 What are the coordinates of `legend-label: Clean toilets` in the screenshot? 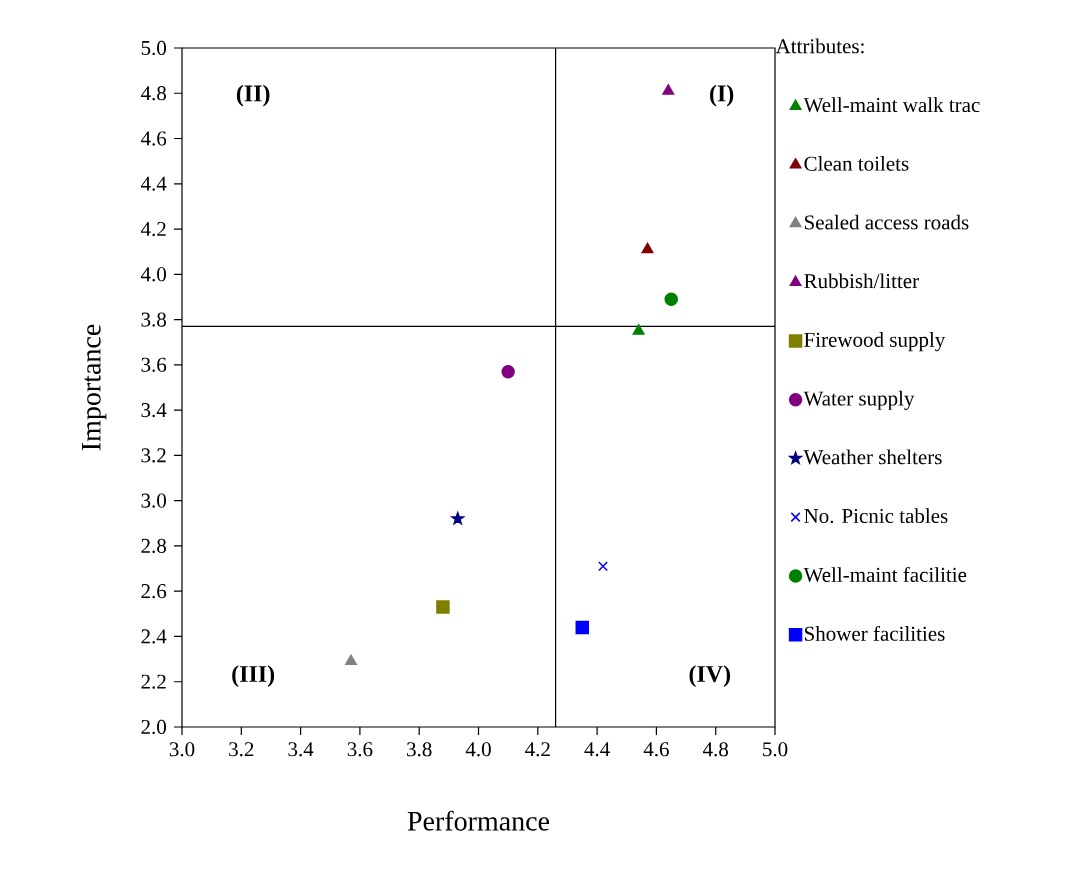 It's located at (856, 163).